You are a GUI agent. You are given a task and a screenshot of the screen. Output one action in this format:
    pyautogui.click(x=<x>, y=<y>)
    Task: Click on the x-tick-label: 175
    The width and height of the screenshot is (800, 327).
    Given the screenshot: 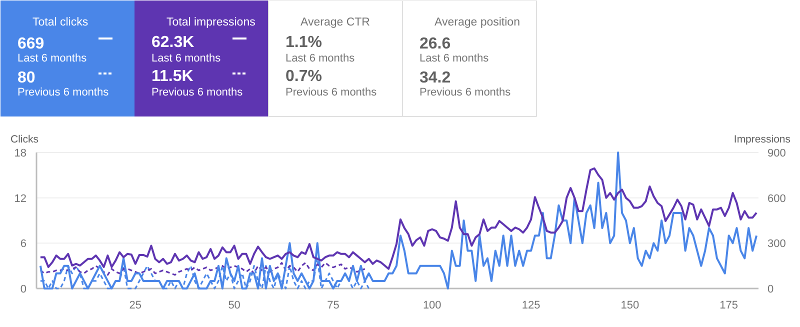 What is the action you would take?
    pyautogui.click(x=729, y=306)
    